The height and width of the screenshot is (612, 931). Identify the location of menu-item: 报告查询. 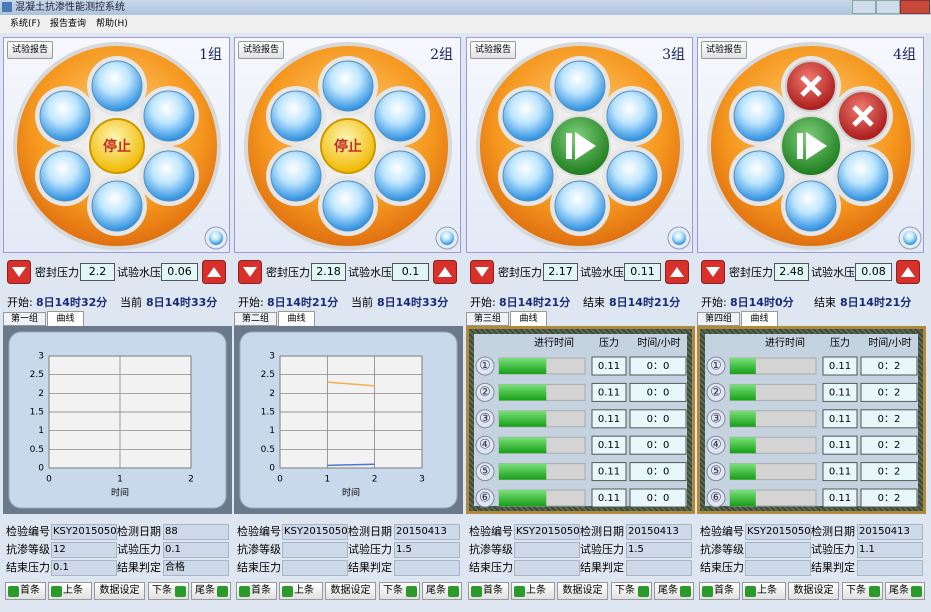
(68, 24).